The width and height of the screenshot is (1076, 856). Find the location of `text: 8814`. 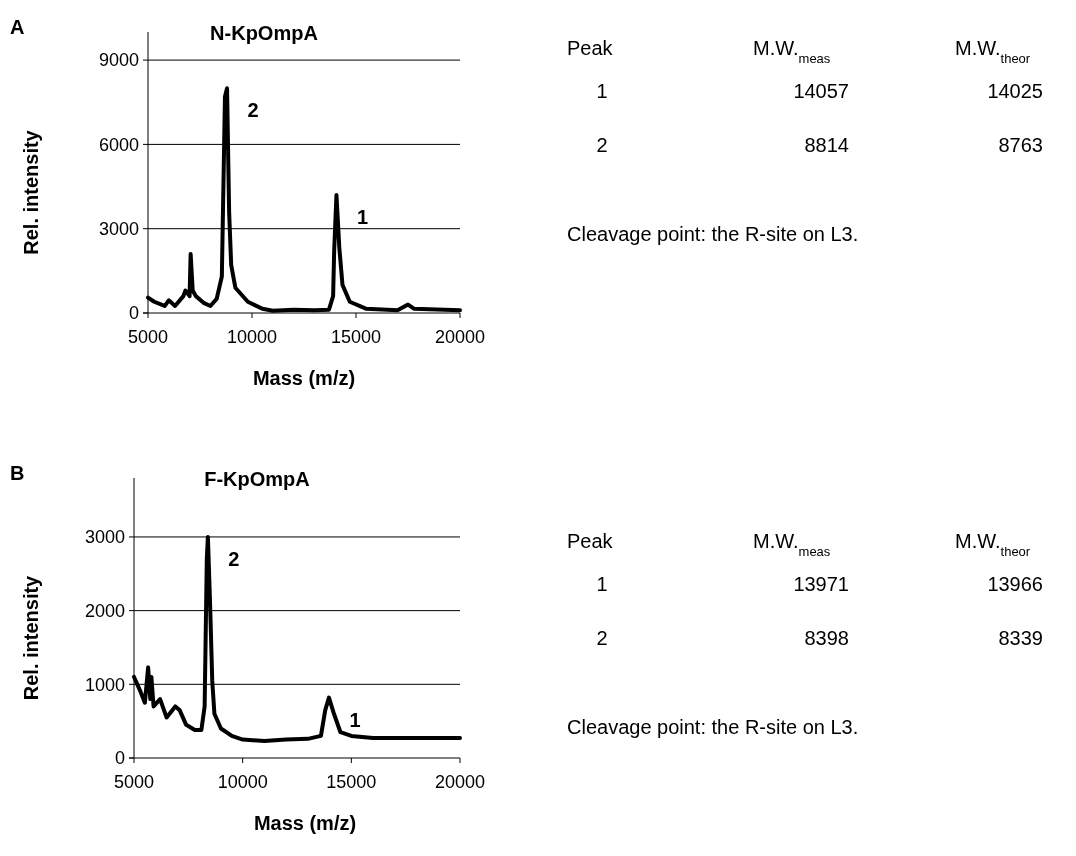

text: 8814 is located at coordinates (826, 145).